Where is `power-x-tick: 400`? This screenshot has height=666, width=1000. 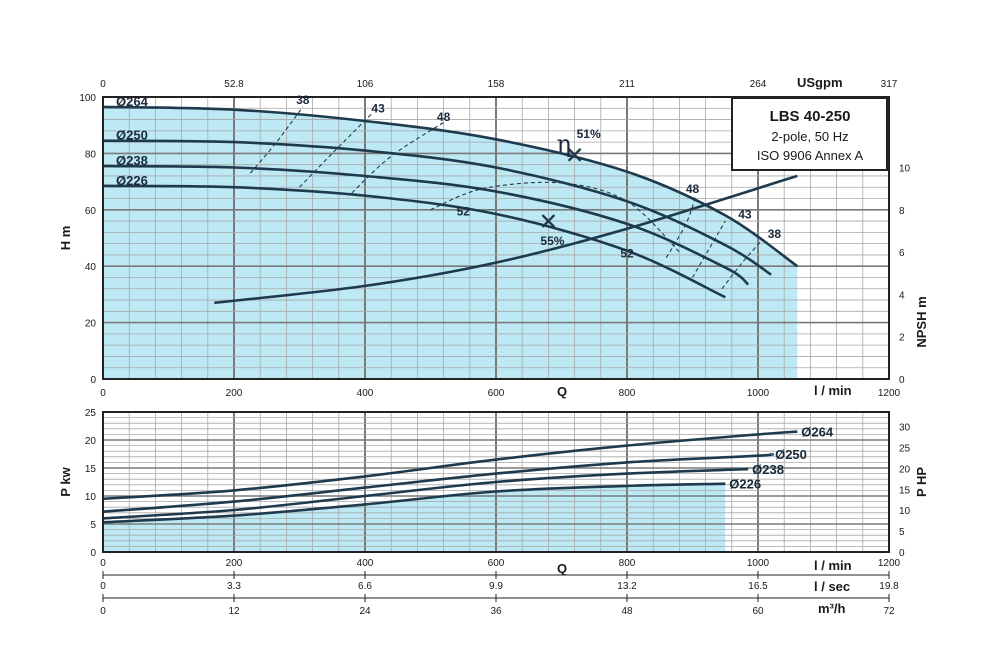
power-x-tick: 400 is located at coordinates (365, 563).